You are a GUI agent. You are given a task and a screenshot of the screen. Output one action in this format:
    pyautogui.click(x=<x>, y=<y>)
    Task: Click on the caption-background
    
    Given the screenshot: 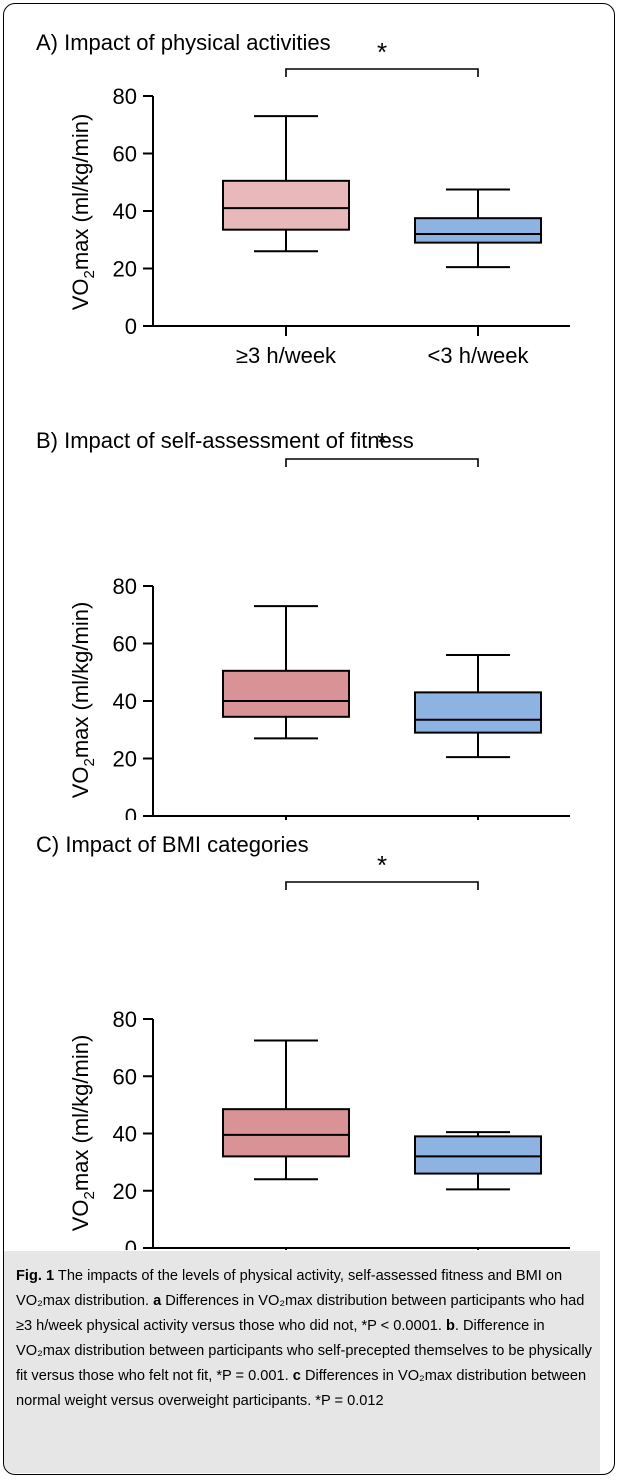 What is the action you would take?
    pyautogui.click(x=302, y=1362)
    